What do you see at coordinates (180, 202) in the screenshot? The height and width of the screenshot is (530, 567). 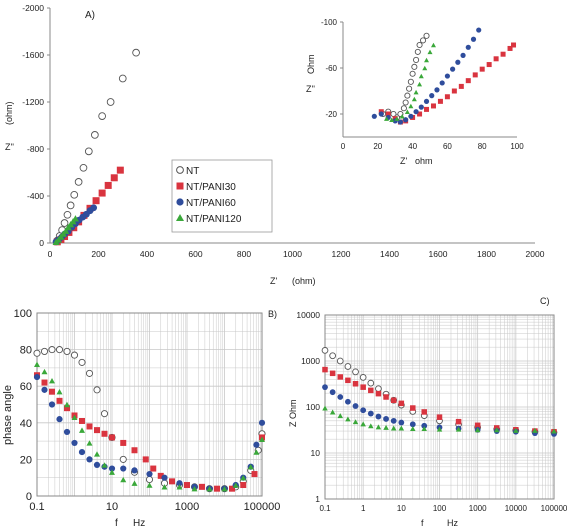 I see `legend-marker-nt-pani60` at bounding box center [180, 202].